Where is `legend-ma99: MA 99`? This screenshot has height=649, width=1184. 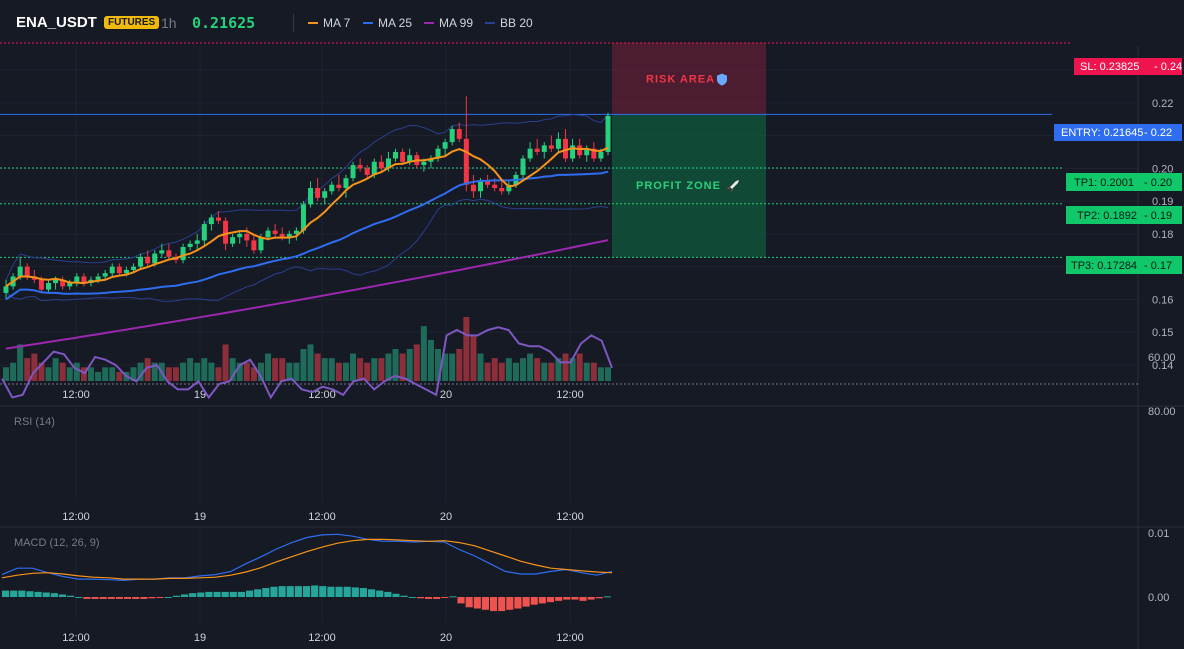
legend-ma99: MA 99 is located at coordinates (448, 23).